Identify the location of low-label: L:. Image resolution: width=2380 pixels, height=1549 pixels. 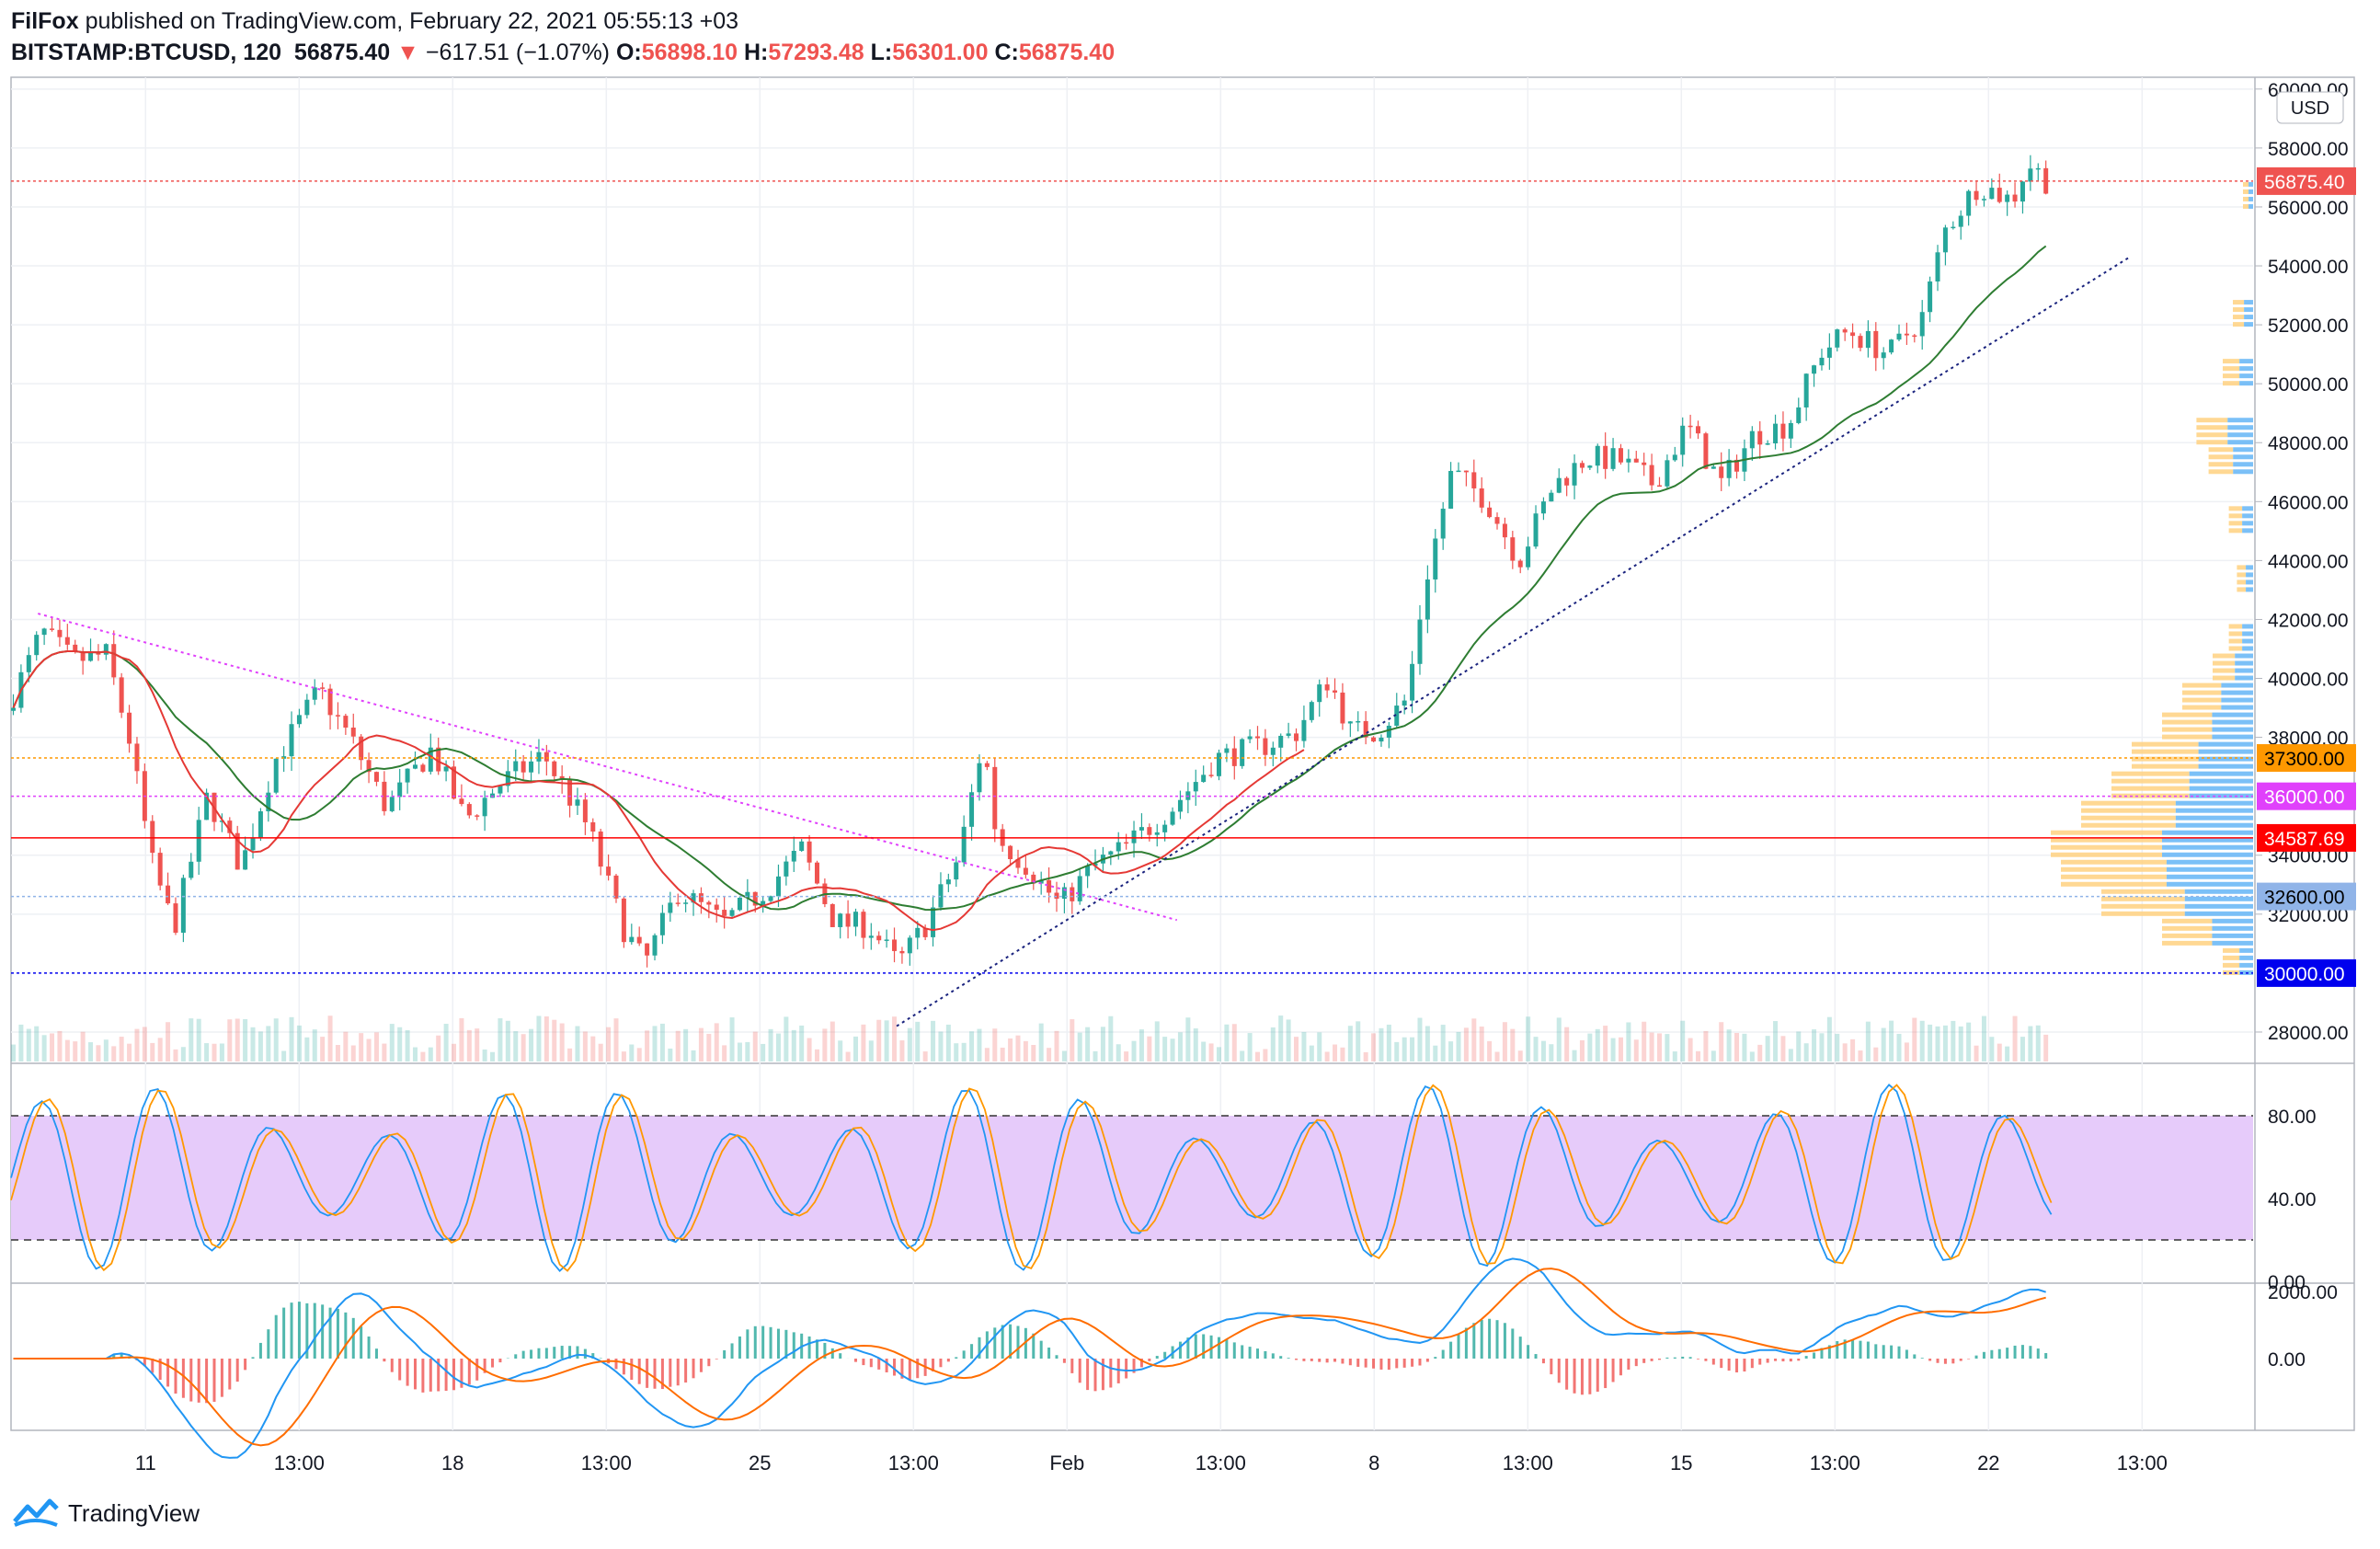
(881, 53).